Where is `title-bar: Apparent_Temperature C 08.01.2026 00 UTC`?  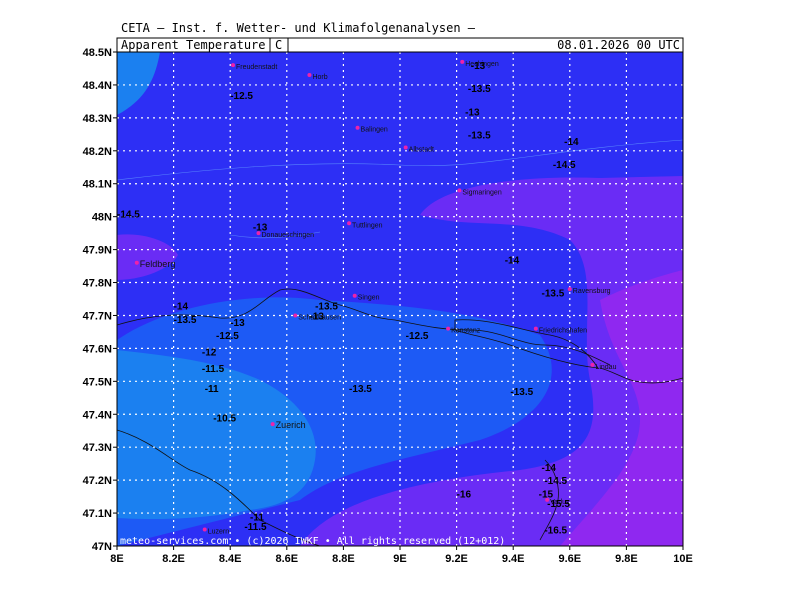
title-bar: Apparent_Temperature C 08.01.2026 00 UTC is located at coordinates (400, 45).